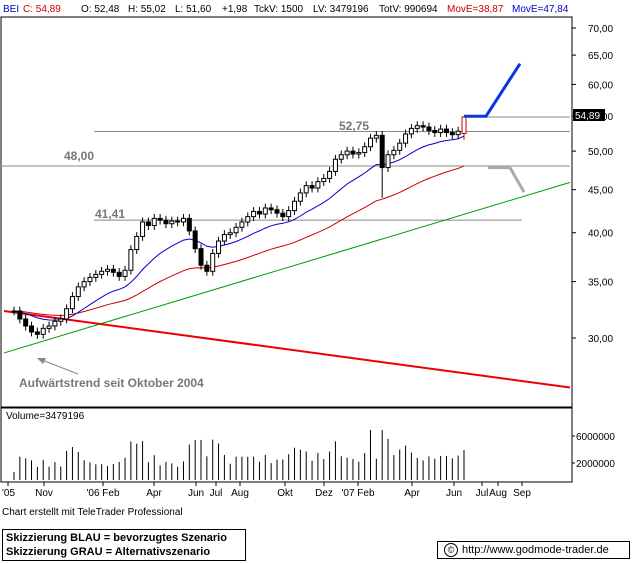  I want to click on x-tick-label: Sep, so click(522, 493).